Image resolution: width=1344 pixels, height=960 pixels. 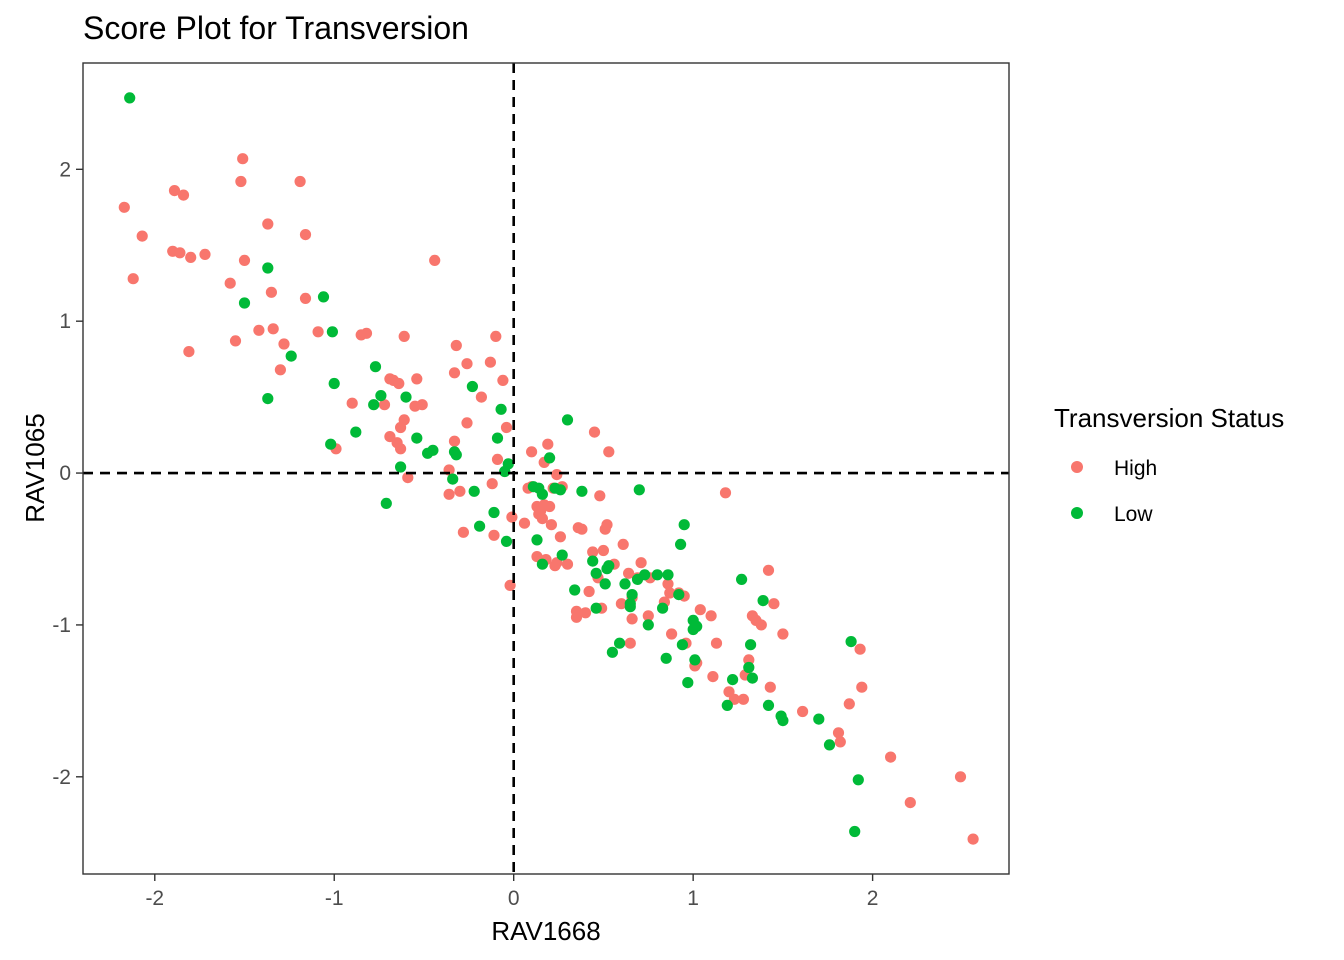 I want to click on y-tick-label: -1, so click(x=61, y=625).